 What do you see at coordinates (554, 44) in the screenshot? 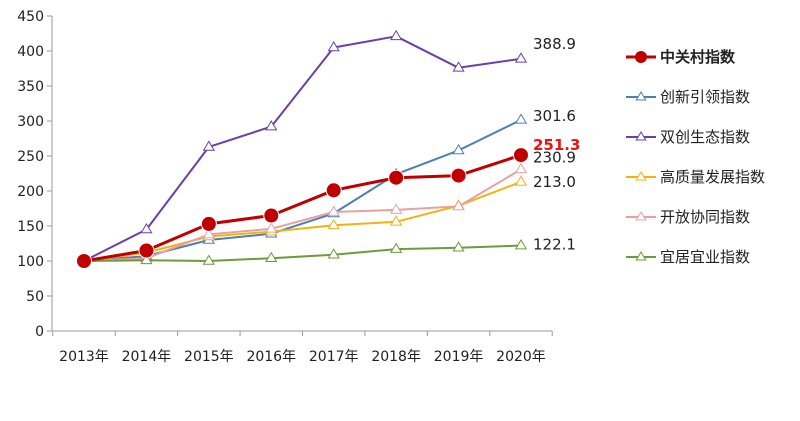
I see `data-label: 388.9` at bounding box center [554, 44].